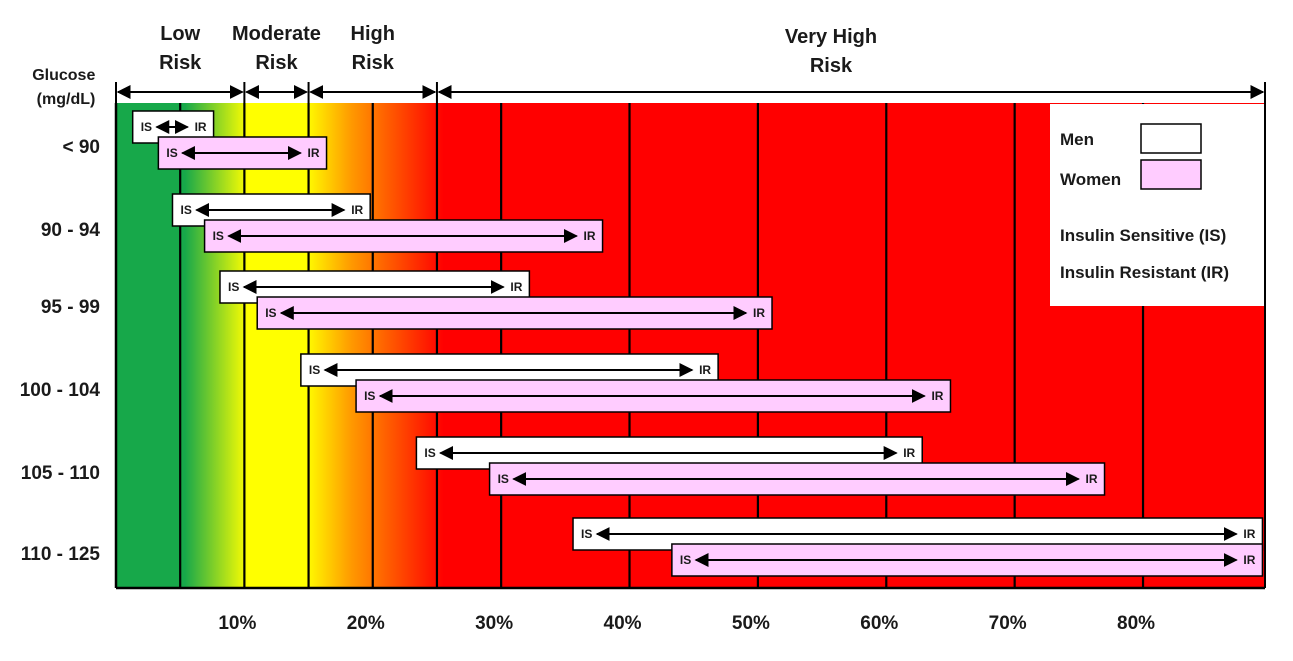 This screenshot has height=661, width=1293. I want to click on risk-zone-header: Low Risk Moderate Risk High Risk Very High Risk, so click(690, 63).